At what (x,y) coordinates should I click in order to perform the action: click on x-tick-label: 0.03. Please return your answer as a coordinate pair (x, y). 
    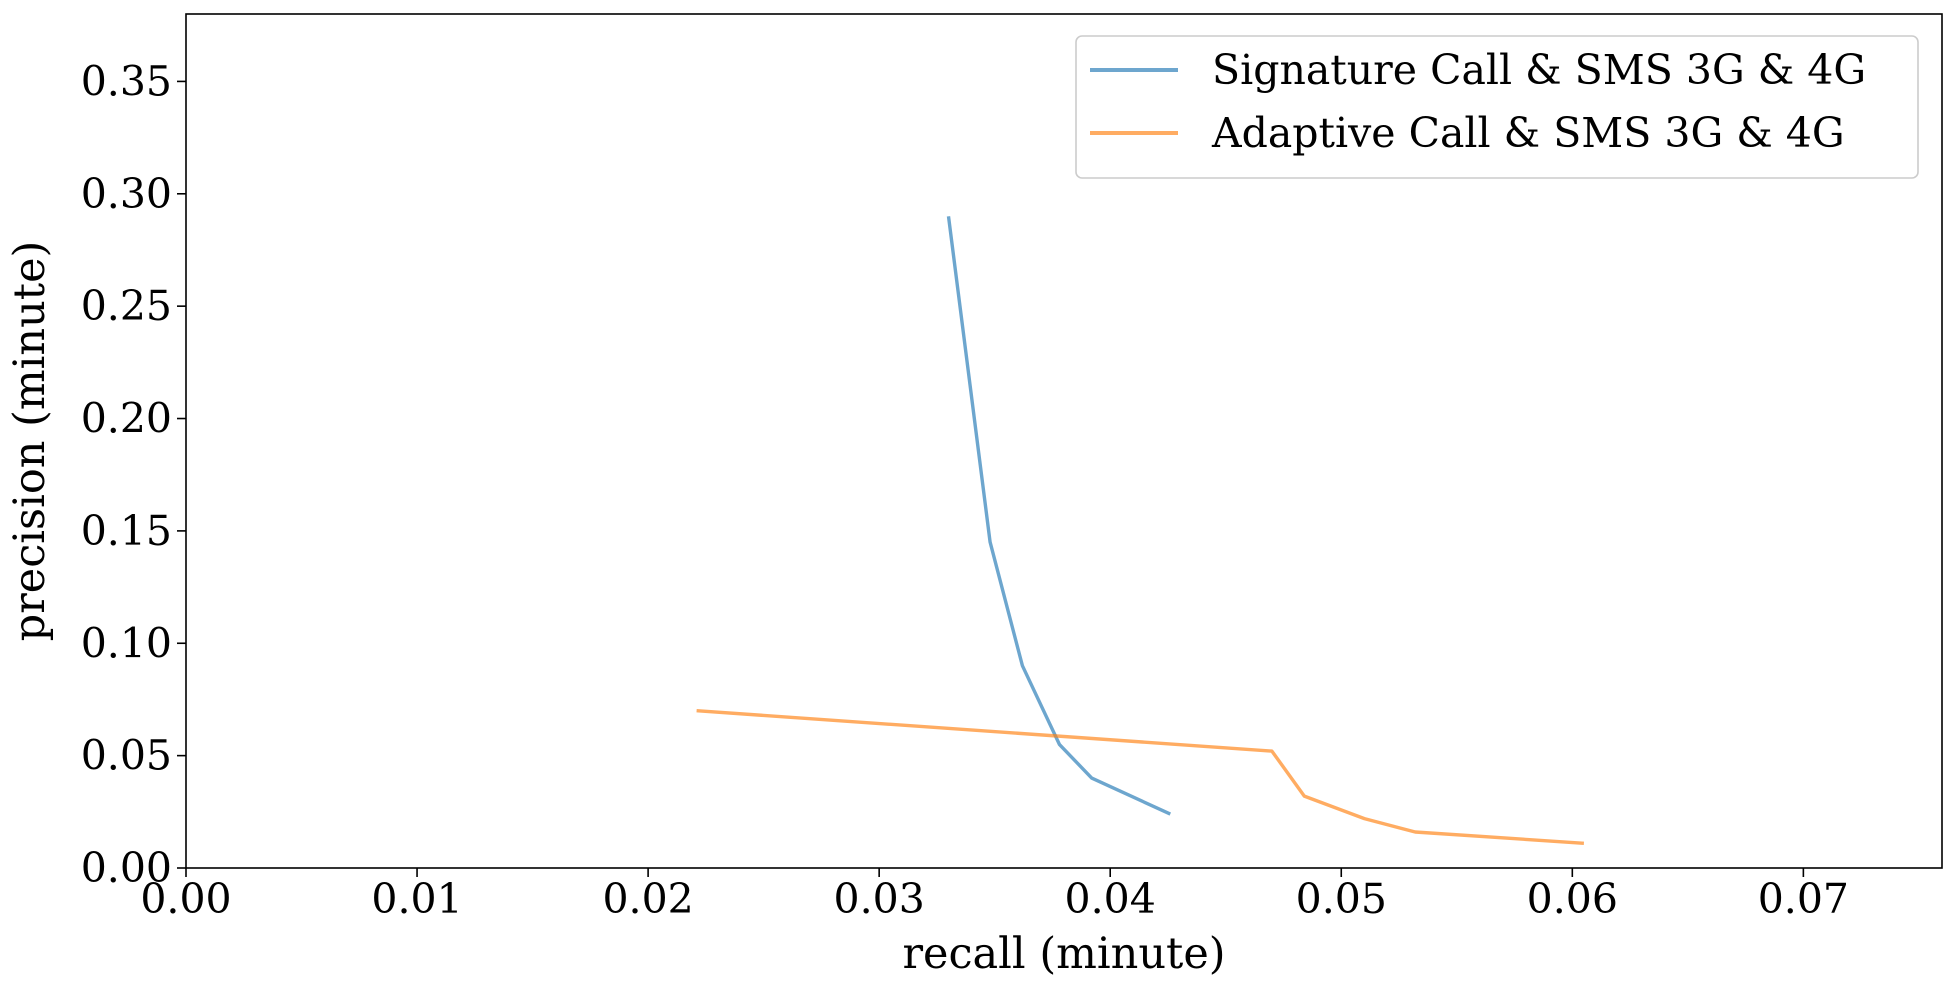
    Looking at the image, I should click on (879, 899).